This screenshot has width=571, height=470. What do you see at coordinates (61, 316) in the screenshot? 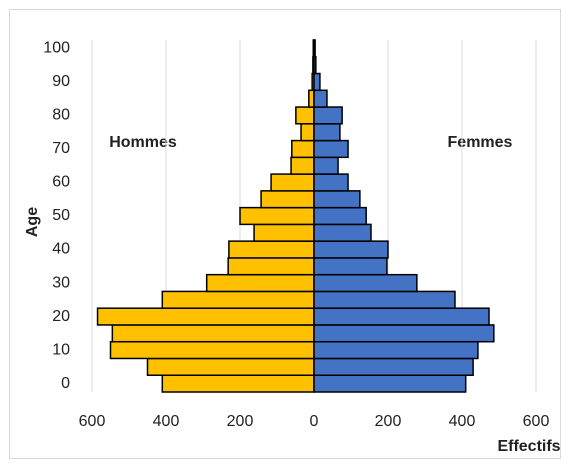
I see `y-tick-label: 20` at bounding box center [61, 316].